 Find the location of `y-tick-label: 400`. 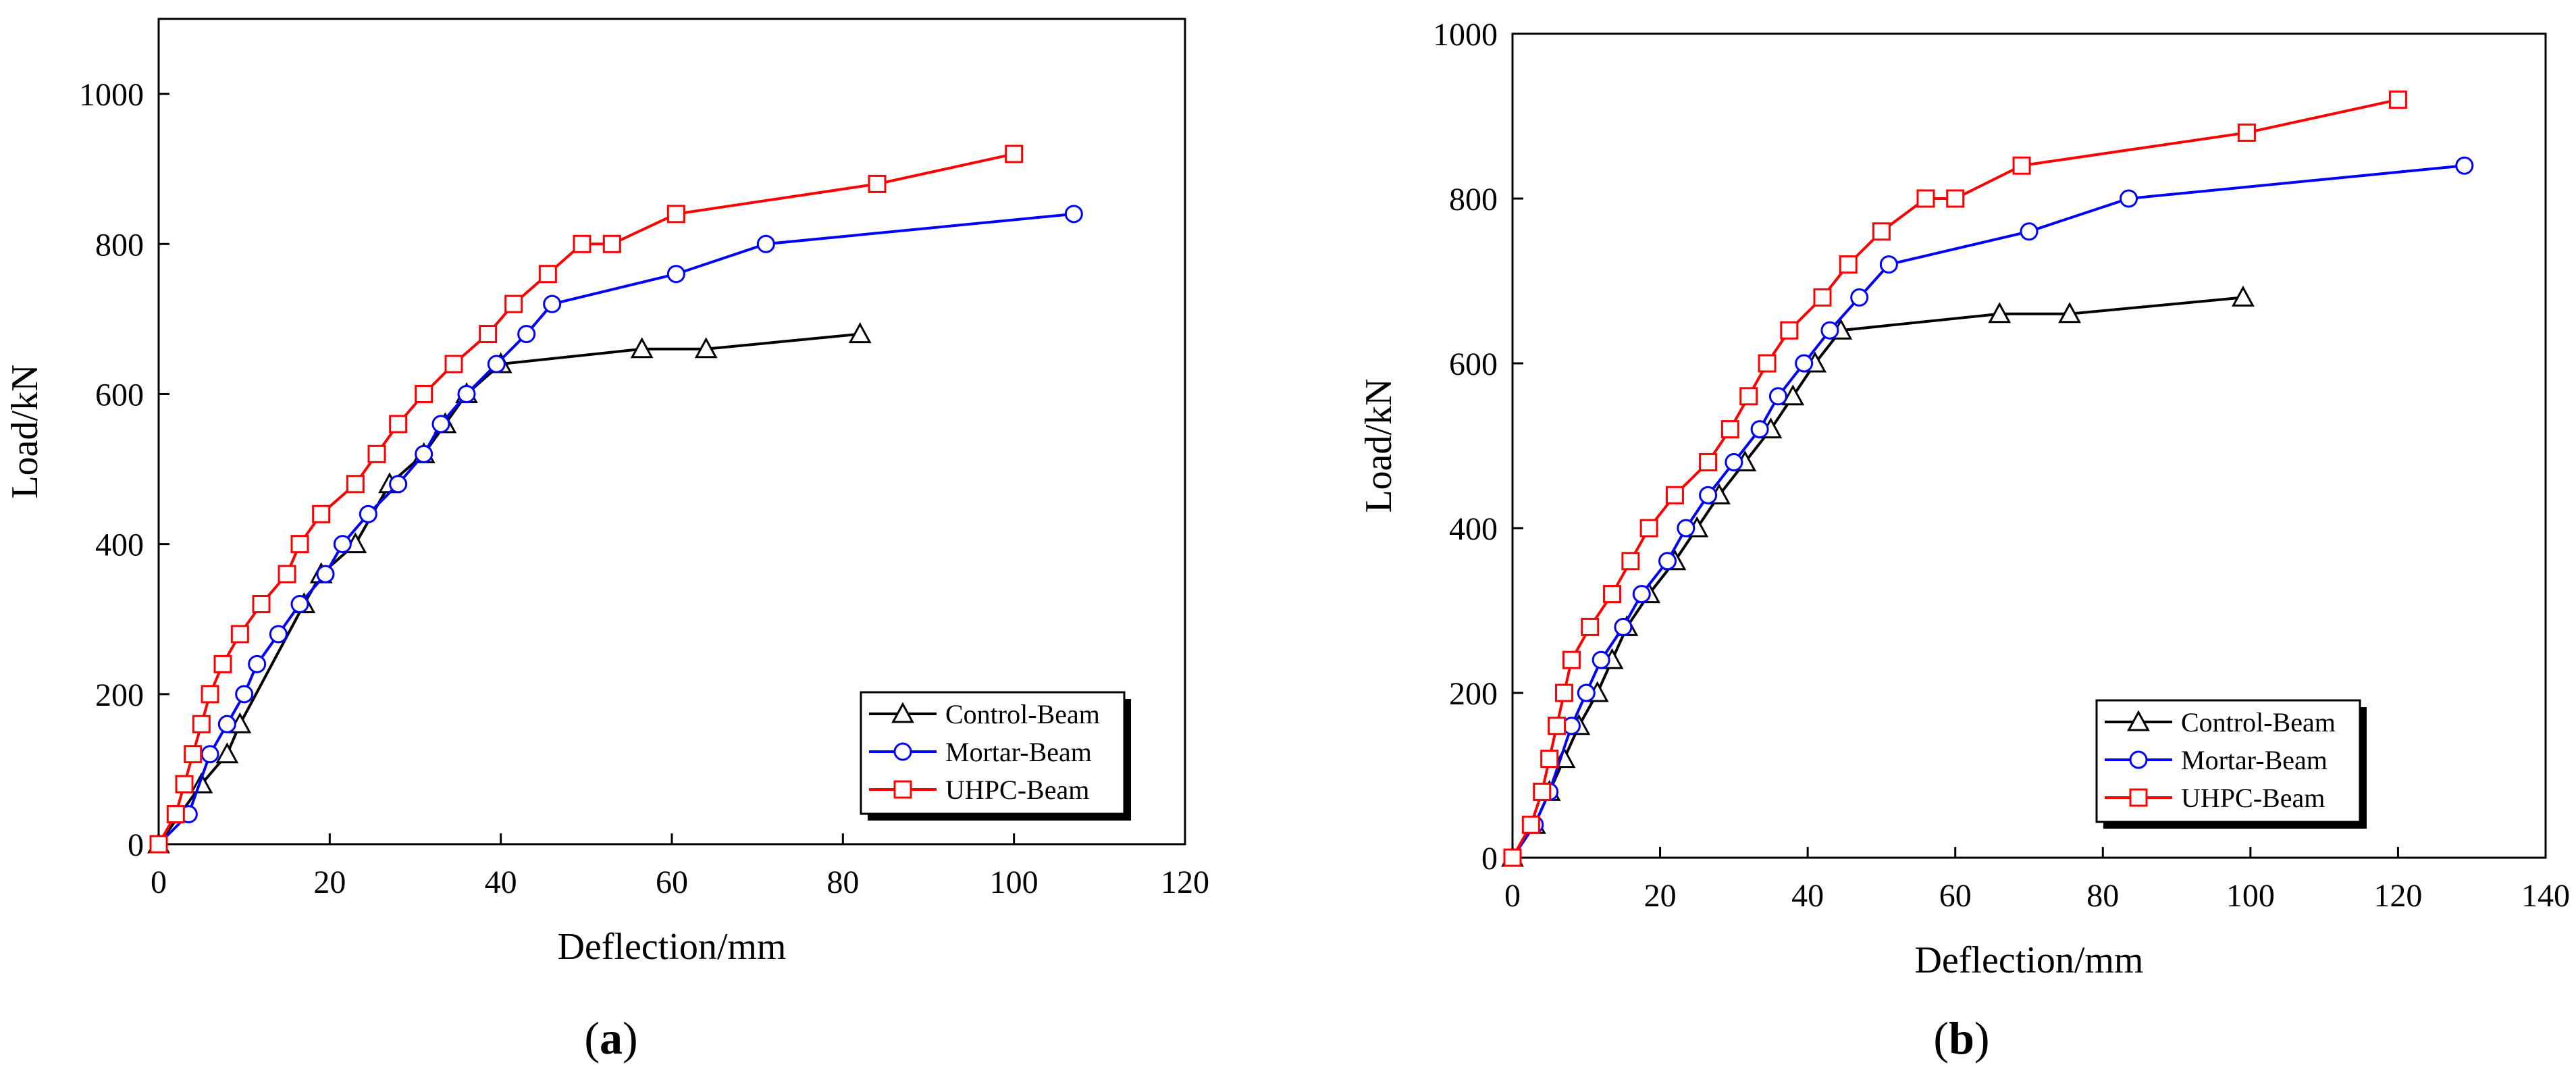

y-tick-label: 400 is located at coordinates (1474, 529).